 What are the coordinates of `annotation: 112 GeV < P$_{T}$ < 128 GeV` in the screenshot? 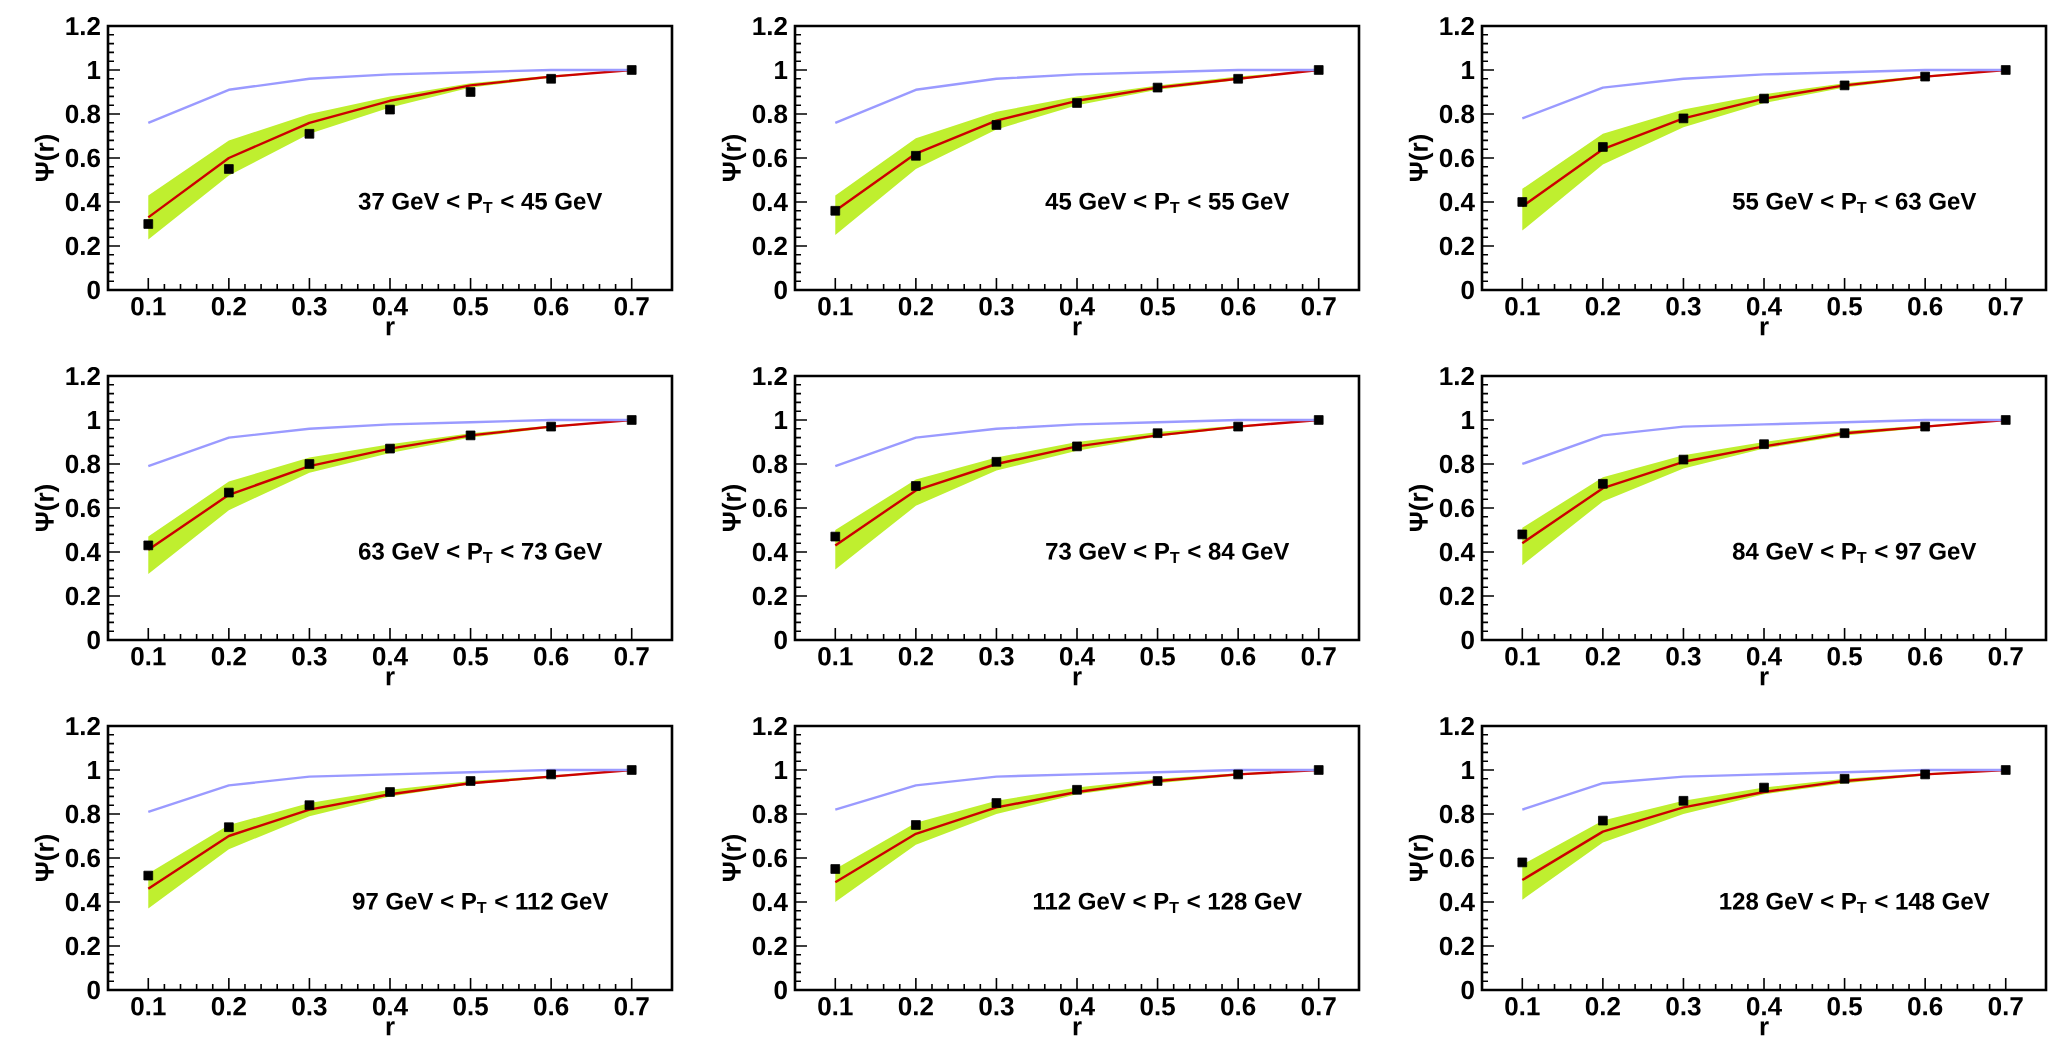 It's located at (1167, 903).